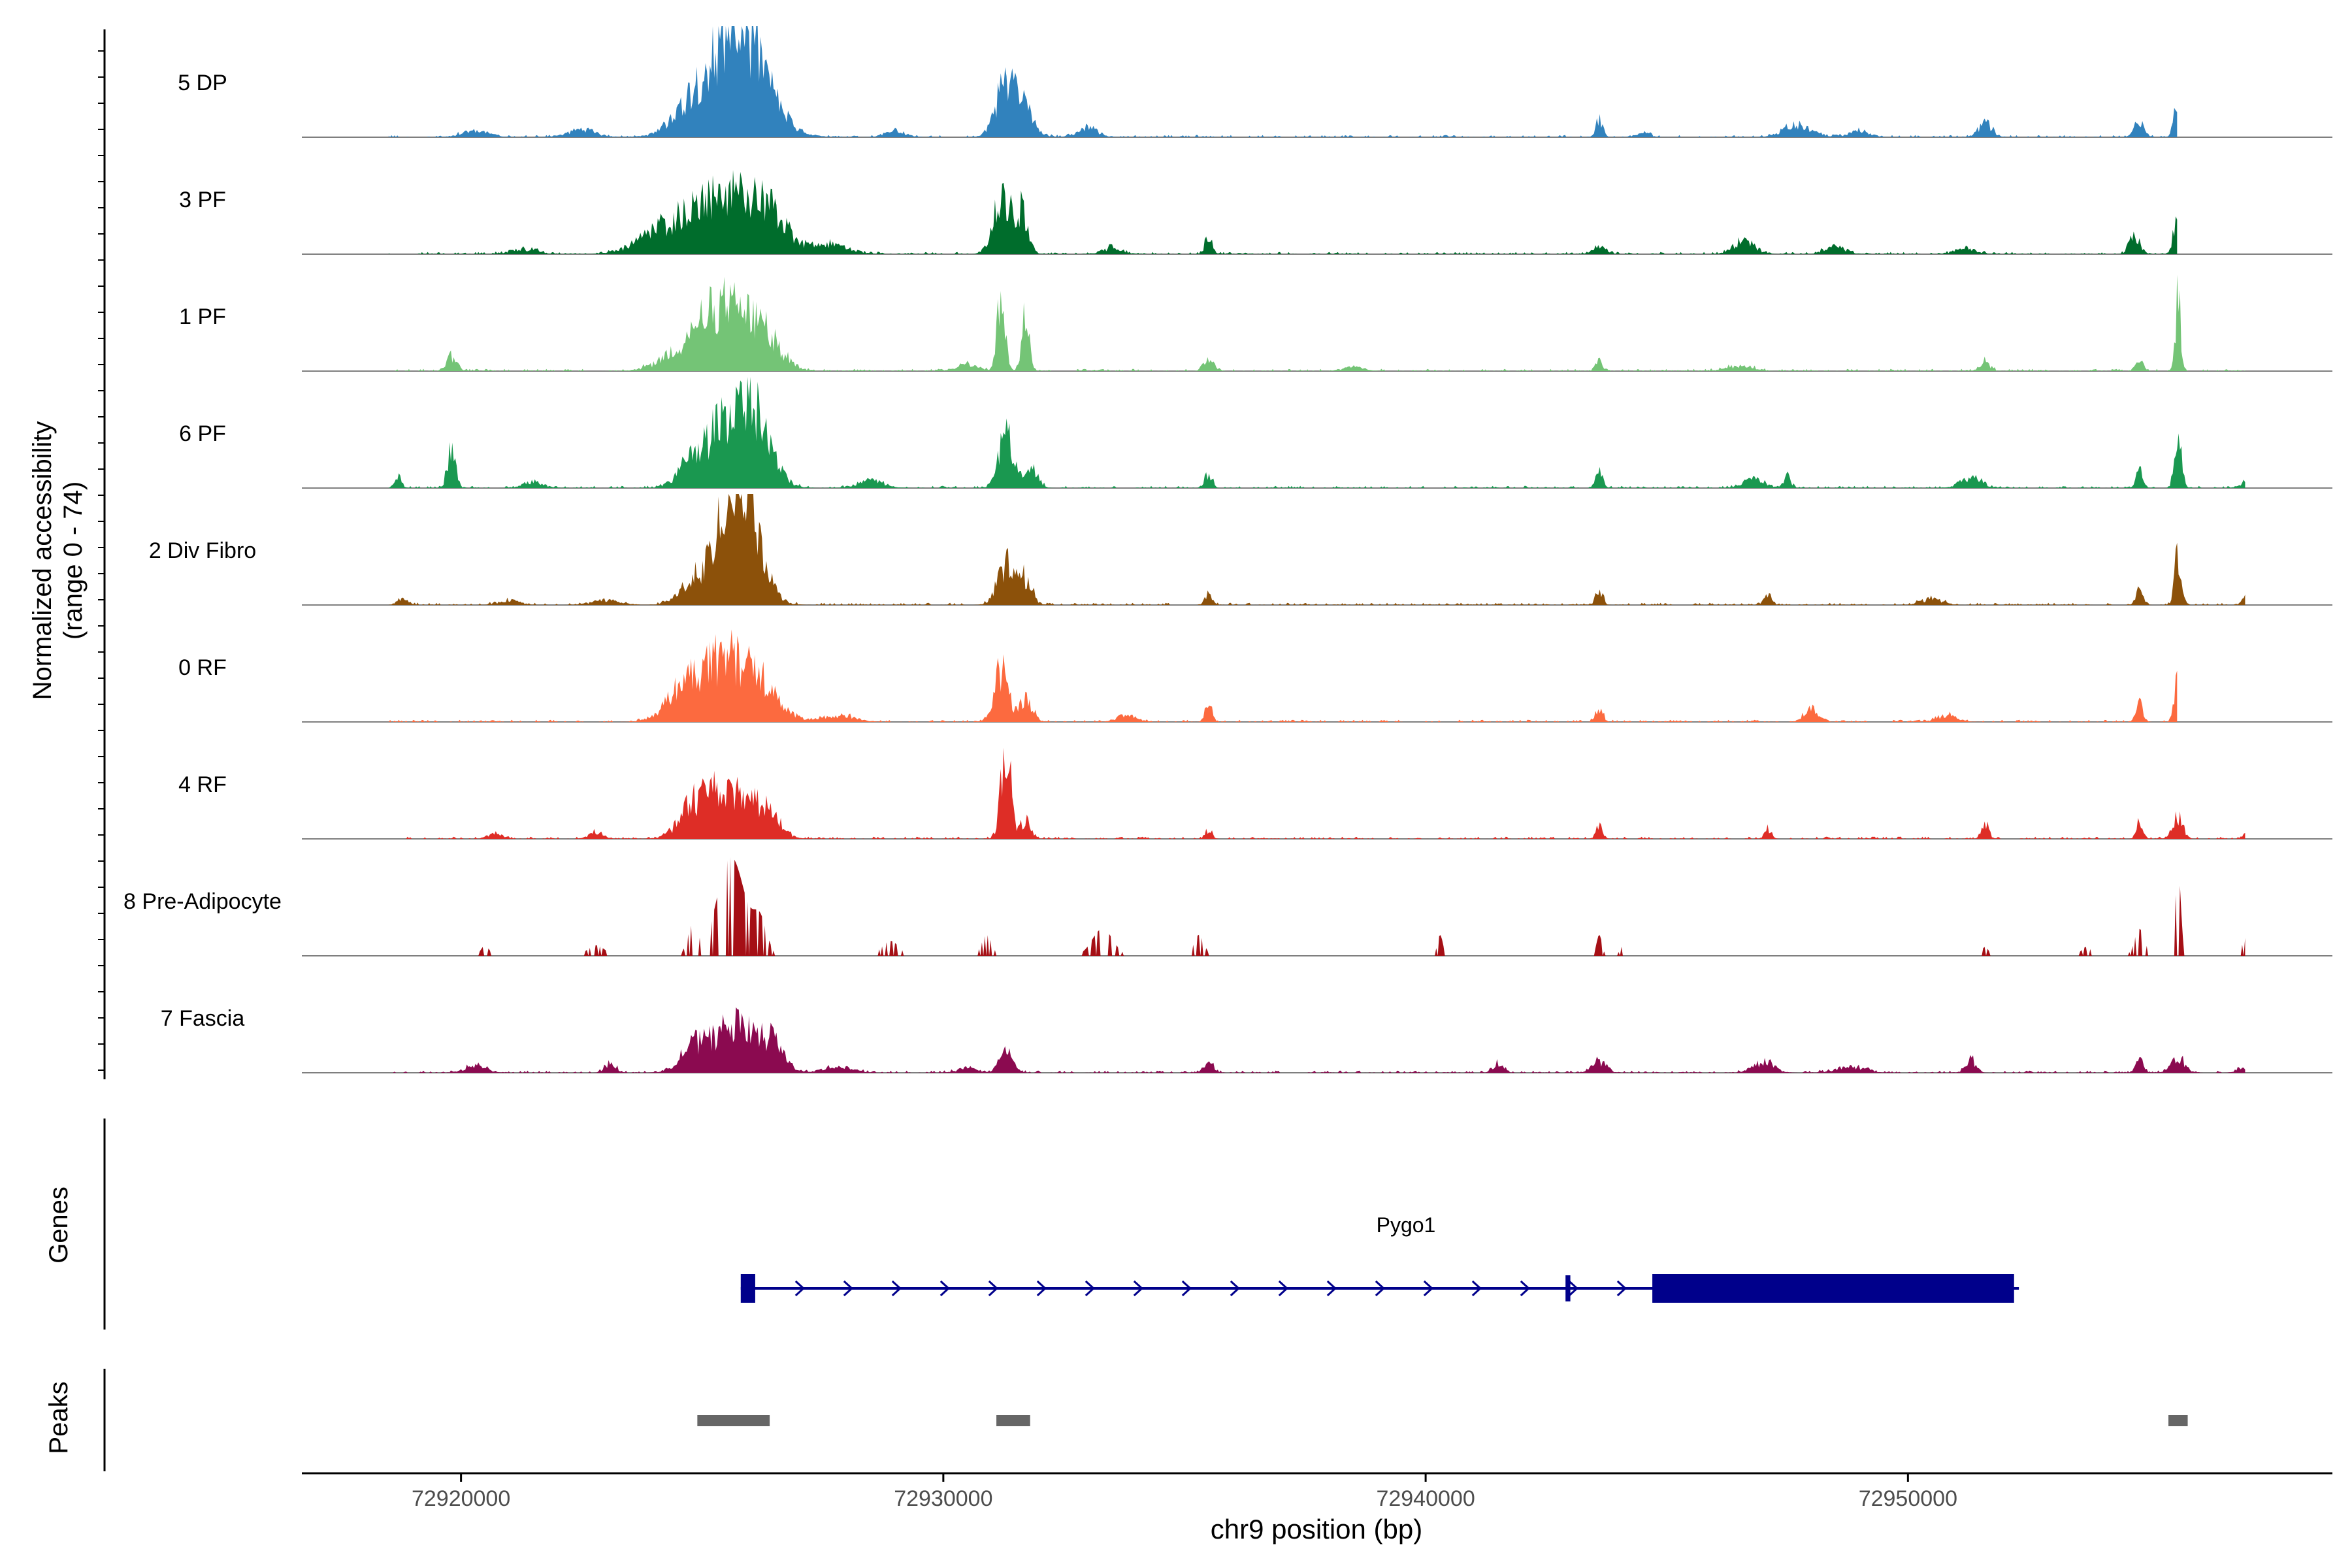 Image resolution: width=2352 pixels, height=1568 pixels. What do you see at coordinates (58, 1417) in the screenshot?
I see `peaks-panel-label: Peaks` at bounding box center [58, 1417].